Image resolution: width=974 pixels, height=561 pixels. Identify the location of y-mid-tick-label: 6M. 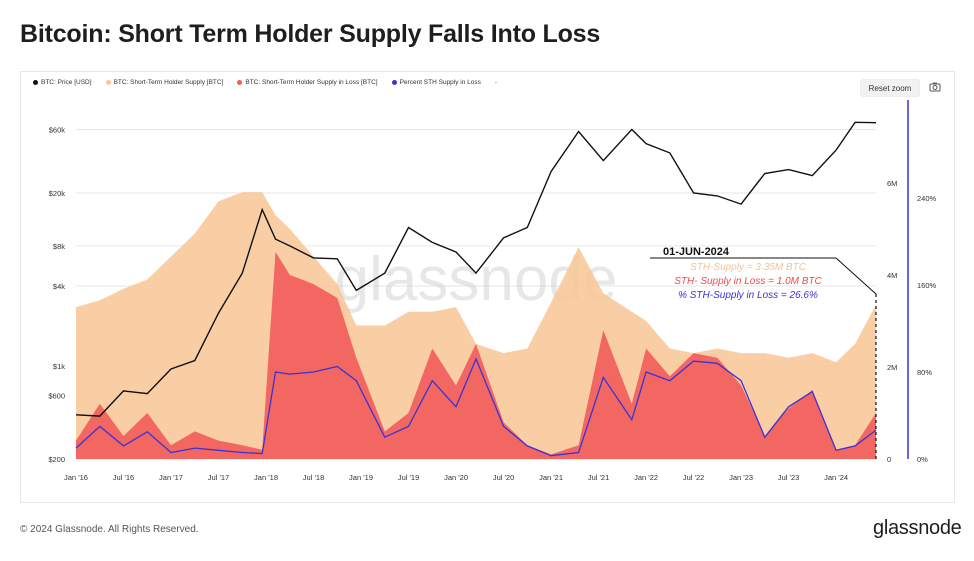
(892, 183).